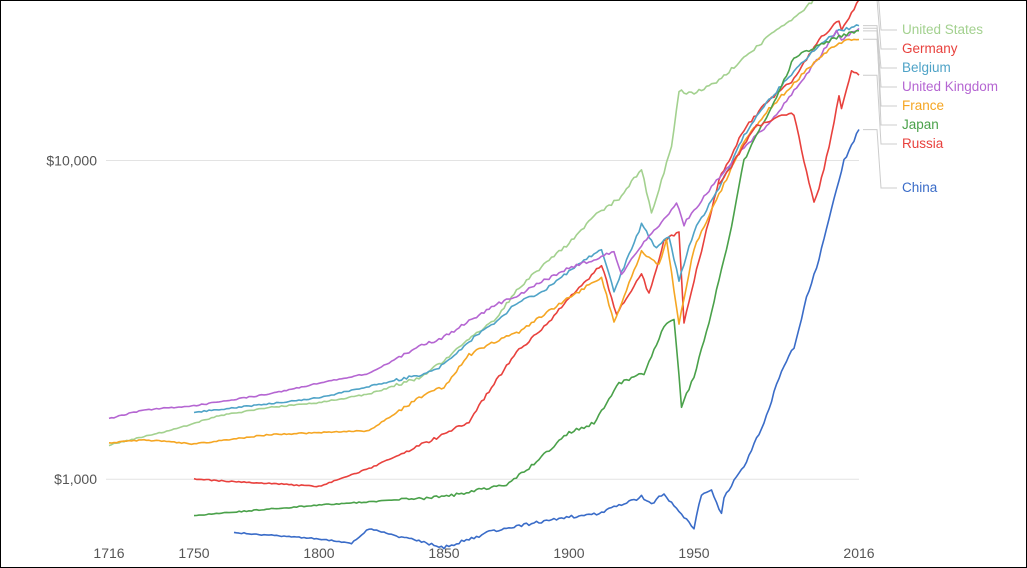 This screenshot has height=568, width=1027. I want to click on legend-label-united-kingdom: United Kingdom, so click(950, 86).